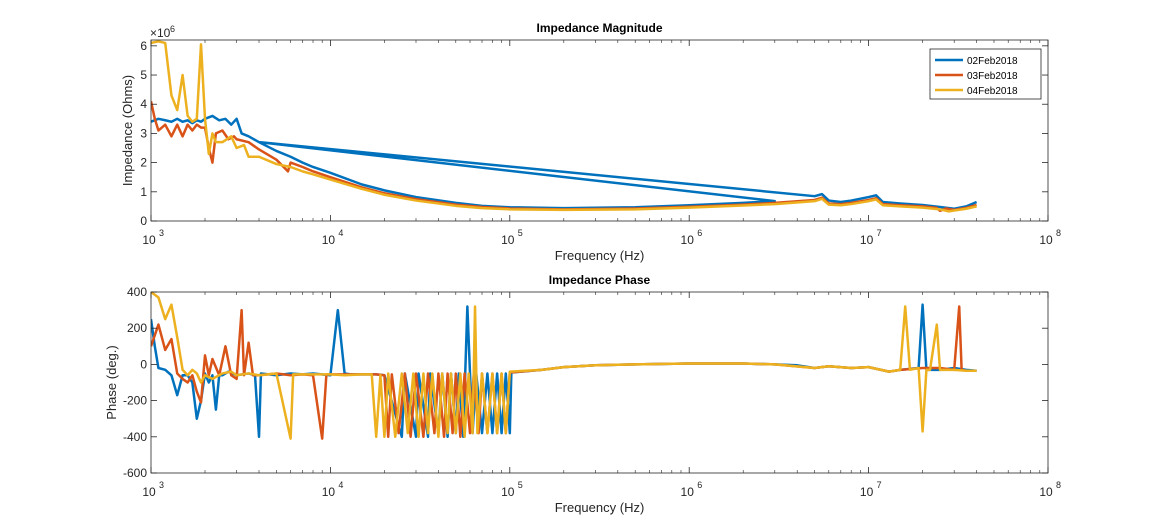  I want to click on y-tick-label: 200, so click(137, 328).